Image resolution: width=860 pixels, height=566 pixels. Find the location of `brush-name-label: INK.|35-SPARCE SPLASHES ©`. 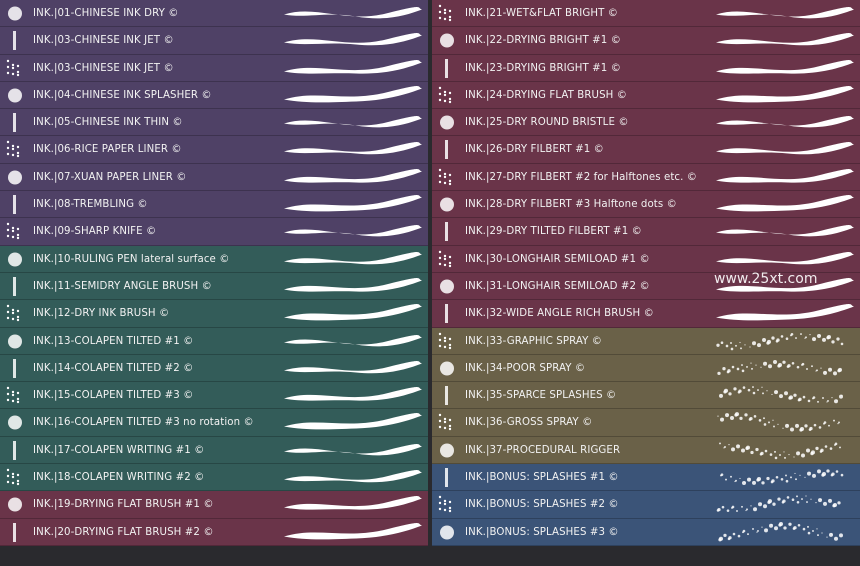

brush-name-label: INK.|35-SPARCE SPLASHES © is located at coordinates (541, 396).